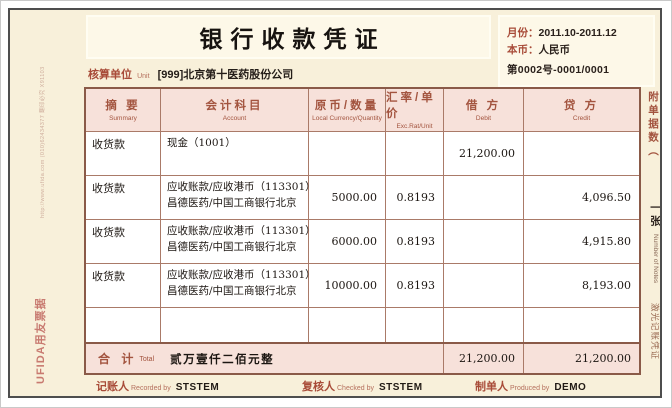 This screenshot has height=408, width=672. I want to click on currency-label: 本币：, so click(523, 49).